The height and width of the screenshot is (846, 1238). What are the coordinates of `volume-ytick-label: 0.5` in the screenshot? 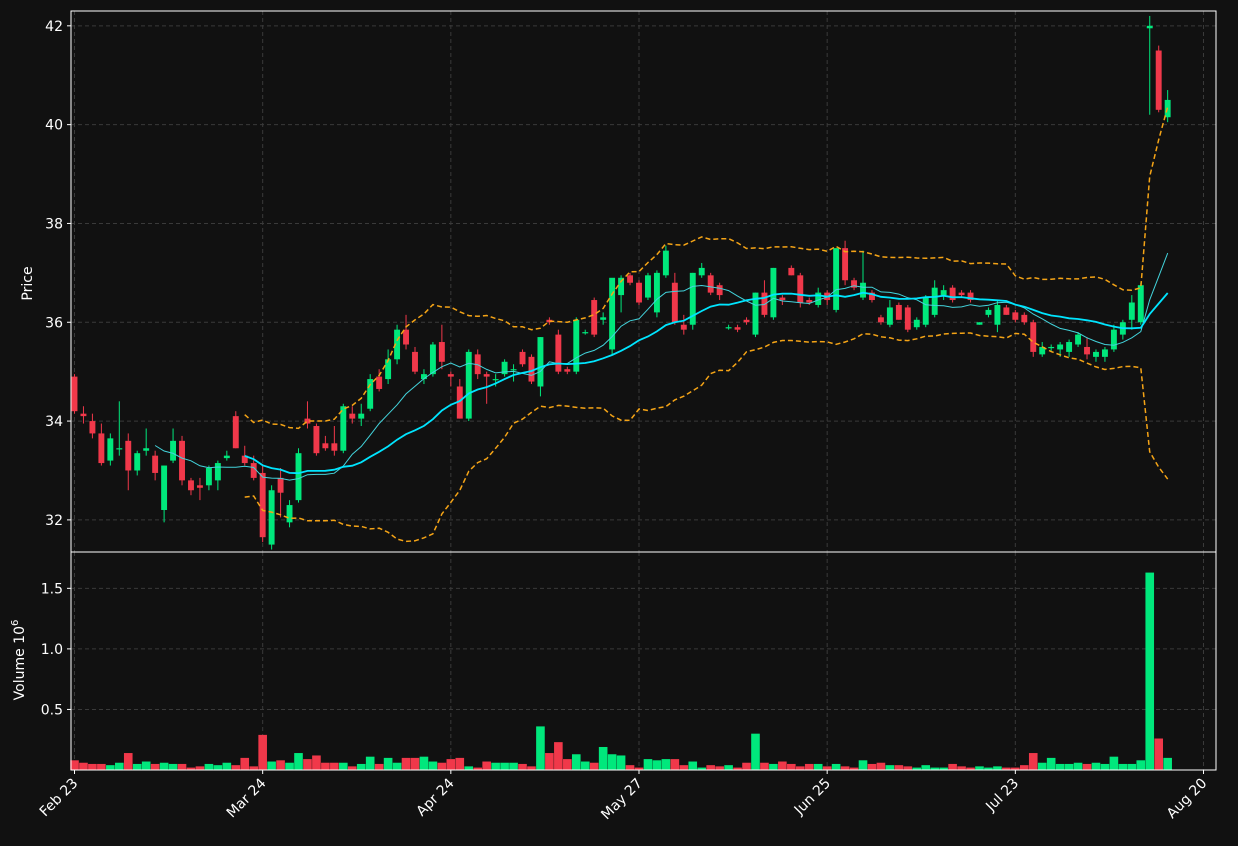 It's located at (52, 710).